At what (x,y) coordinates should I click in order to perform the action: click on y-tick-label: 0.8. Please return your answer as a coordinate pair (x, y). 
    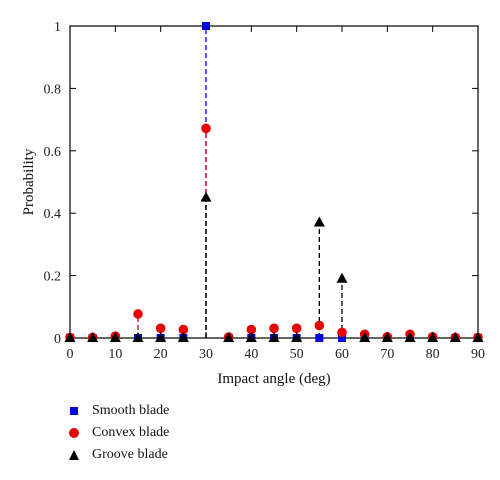
    Looking at the image, I should click on (53, 89).